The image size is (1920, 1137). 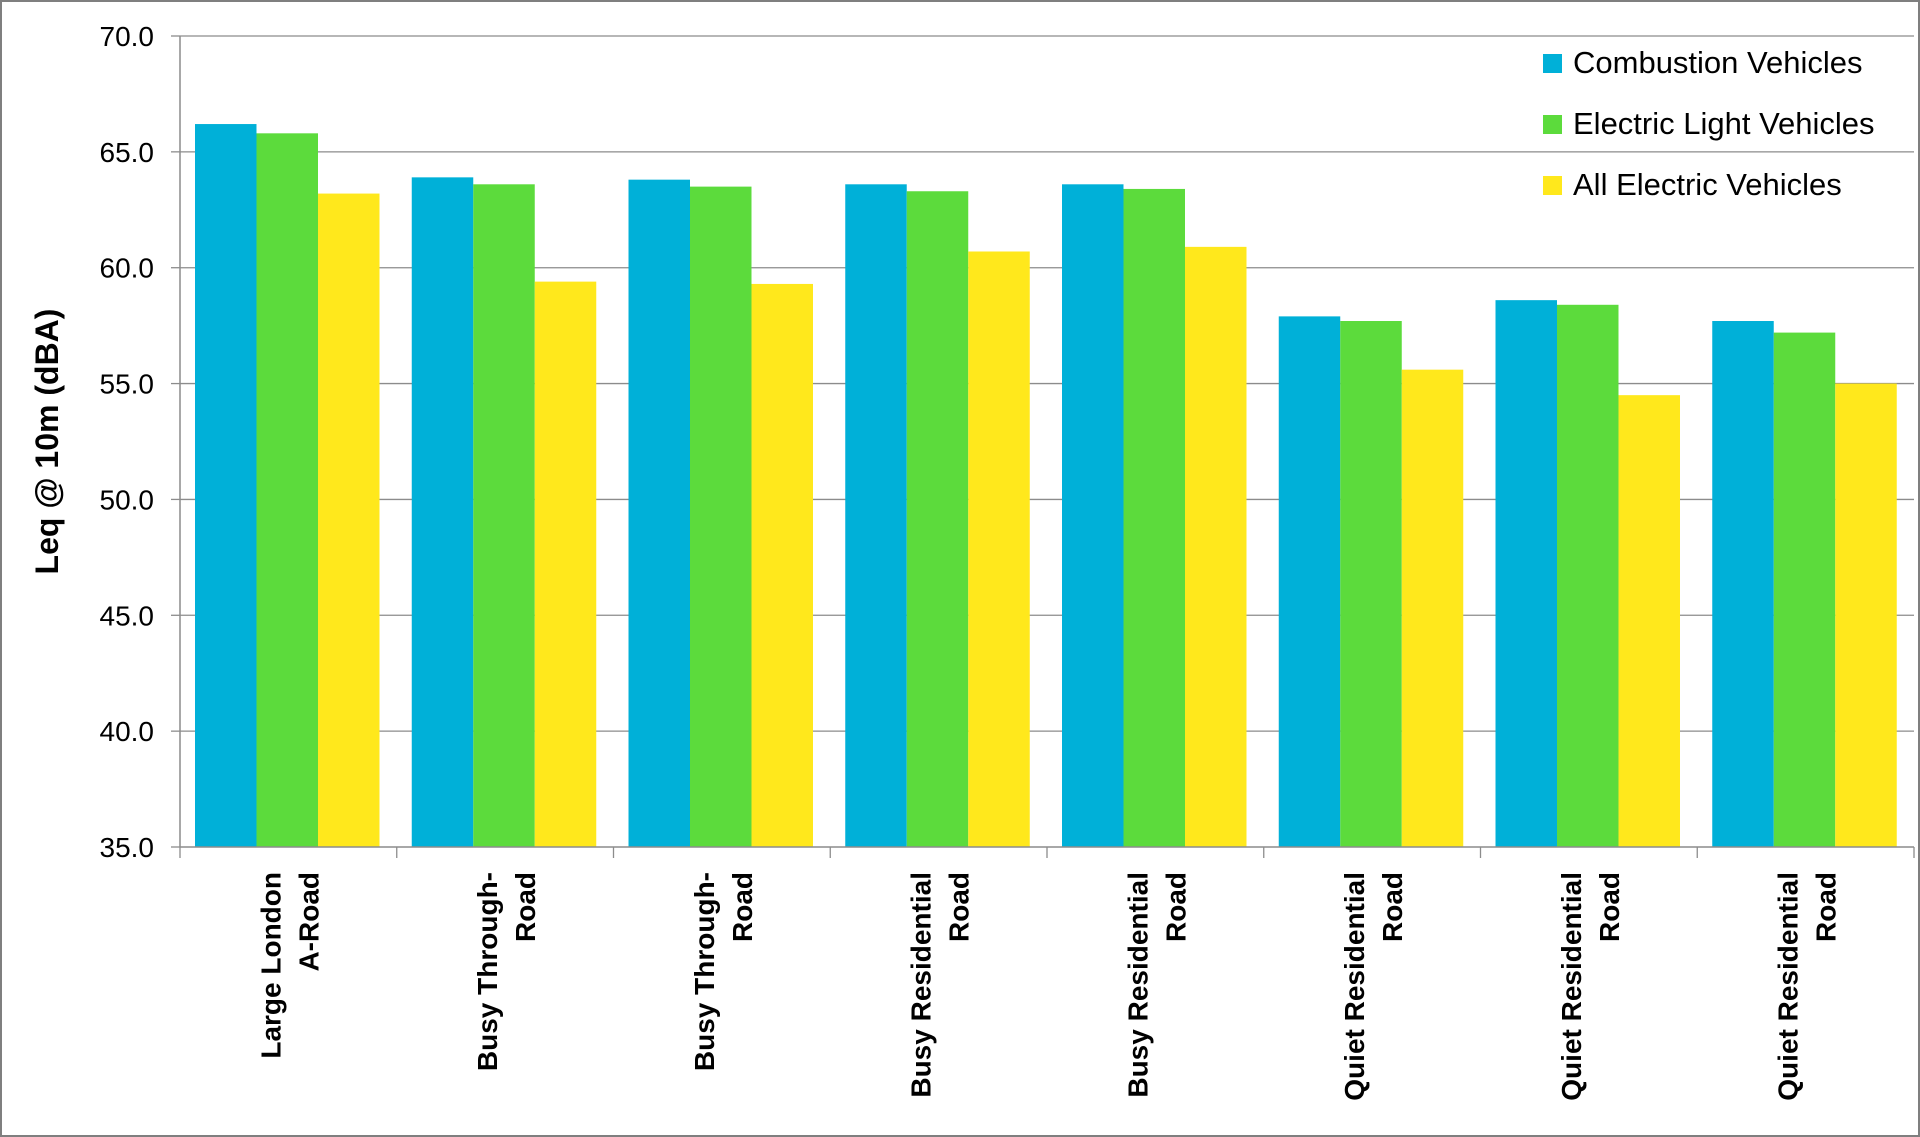 What do you see at coordinates (127, 731) in the screenshot?
I see `y-tick-label: 40.0` at bounding box center [127, 731].